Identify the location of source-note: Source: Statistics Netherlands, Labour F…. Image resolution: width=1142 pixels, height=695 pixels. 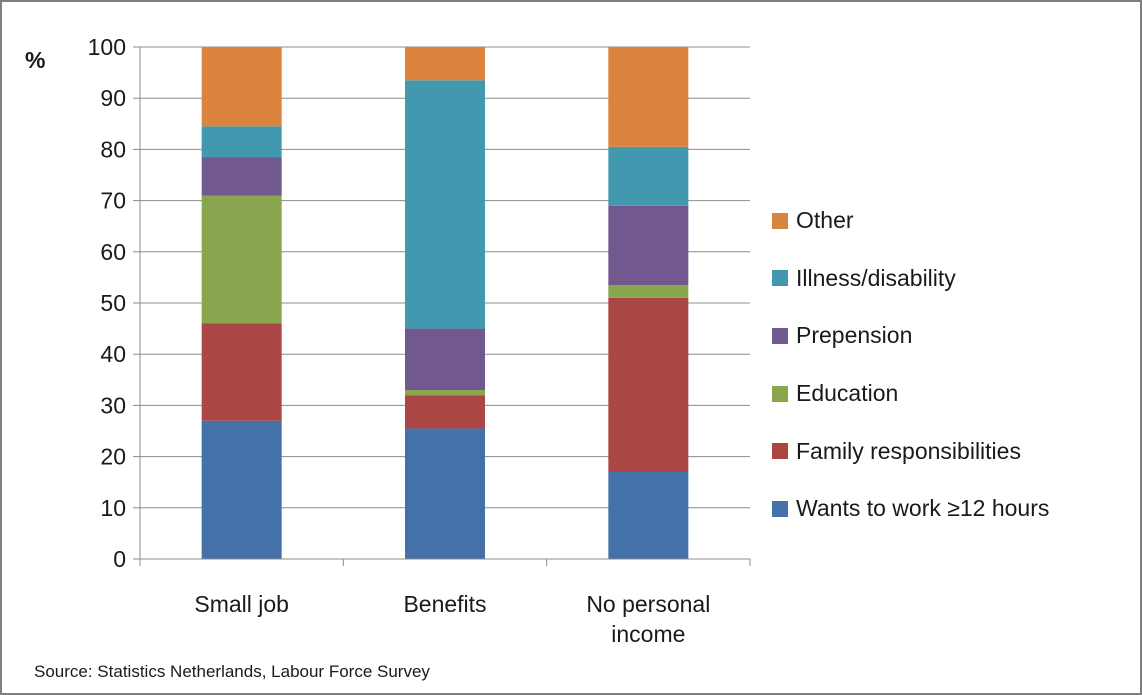
(232, 671).